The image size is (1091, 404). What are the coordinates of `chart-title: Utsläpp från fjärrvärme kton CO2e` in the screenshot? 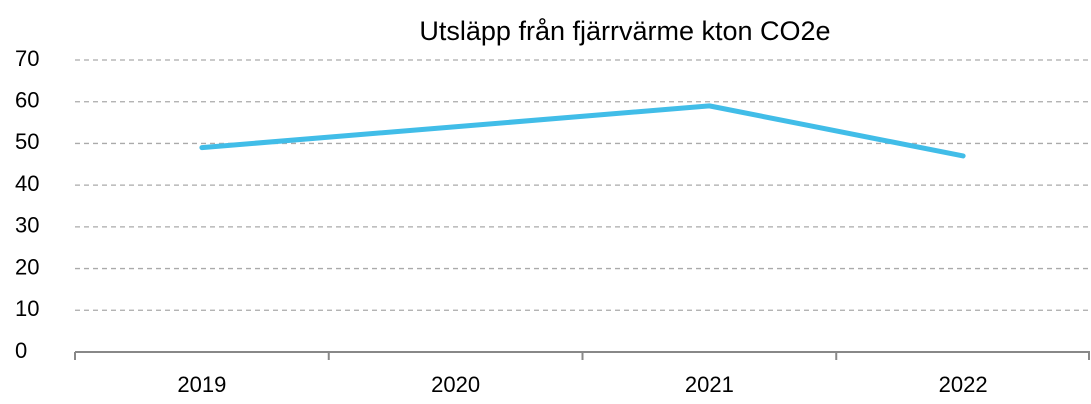 It's located at (624, 31).